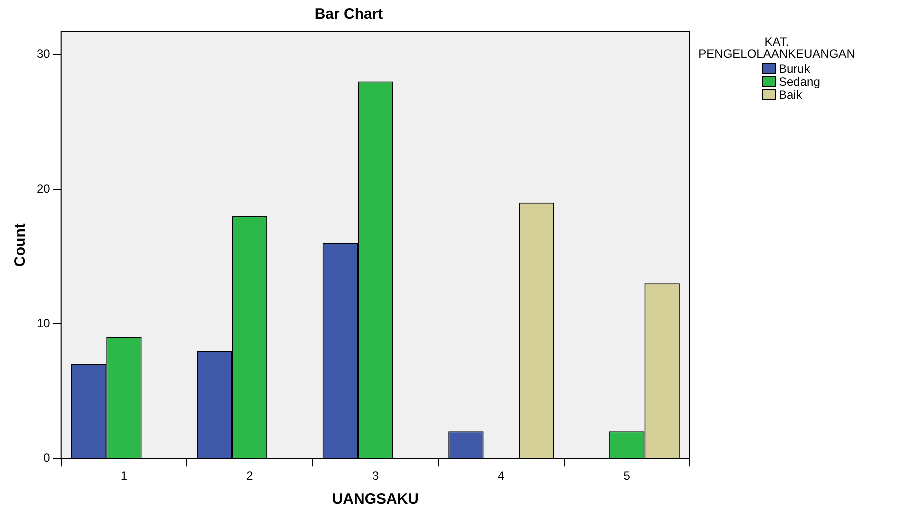 The image size is (898, 513). What do you see at coordinates (777, 48) in the screenshot?
I see `legend-title: KAT. PENGELOLAANKEUANGAN` at bounding box center [777, 48].